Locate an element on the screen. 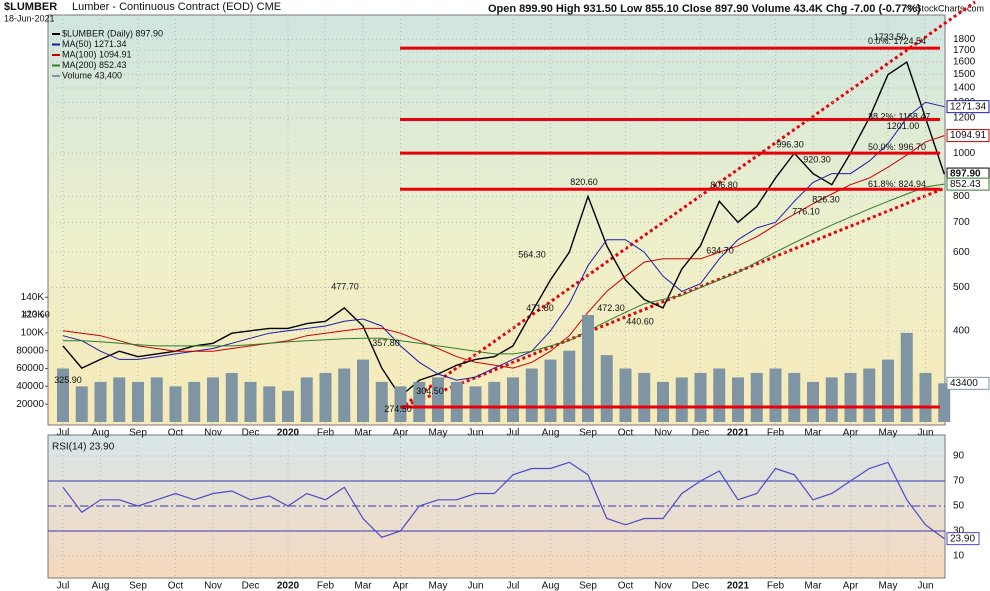 This screenshot has height=591, width=990. legend-label: $LUMBER (Daily) 897.90 is located at coordinates (112, 33).